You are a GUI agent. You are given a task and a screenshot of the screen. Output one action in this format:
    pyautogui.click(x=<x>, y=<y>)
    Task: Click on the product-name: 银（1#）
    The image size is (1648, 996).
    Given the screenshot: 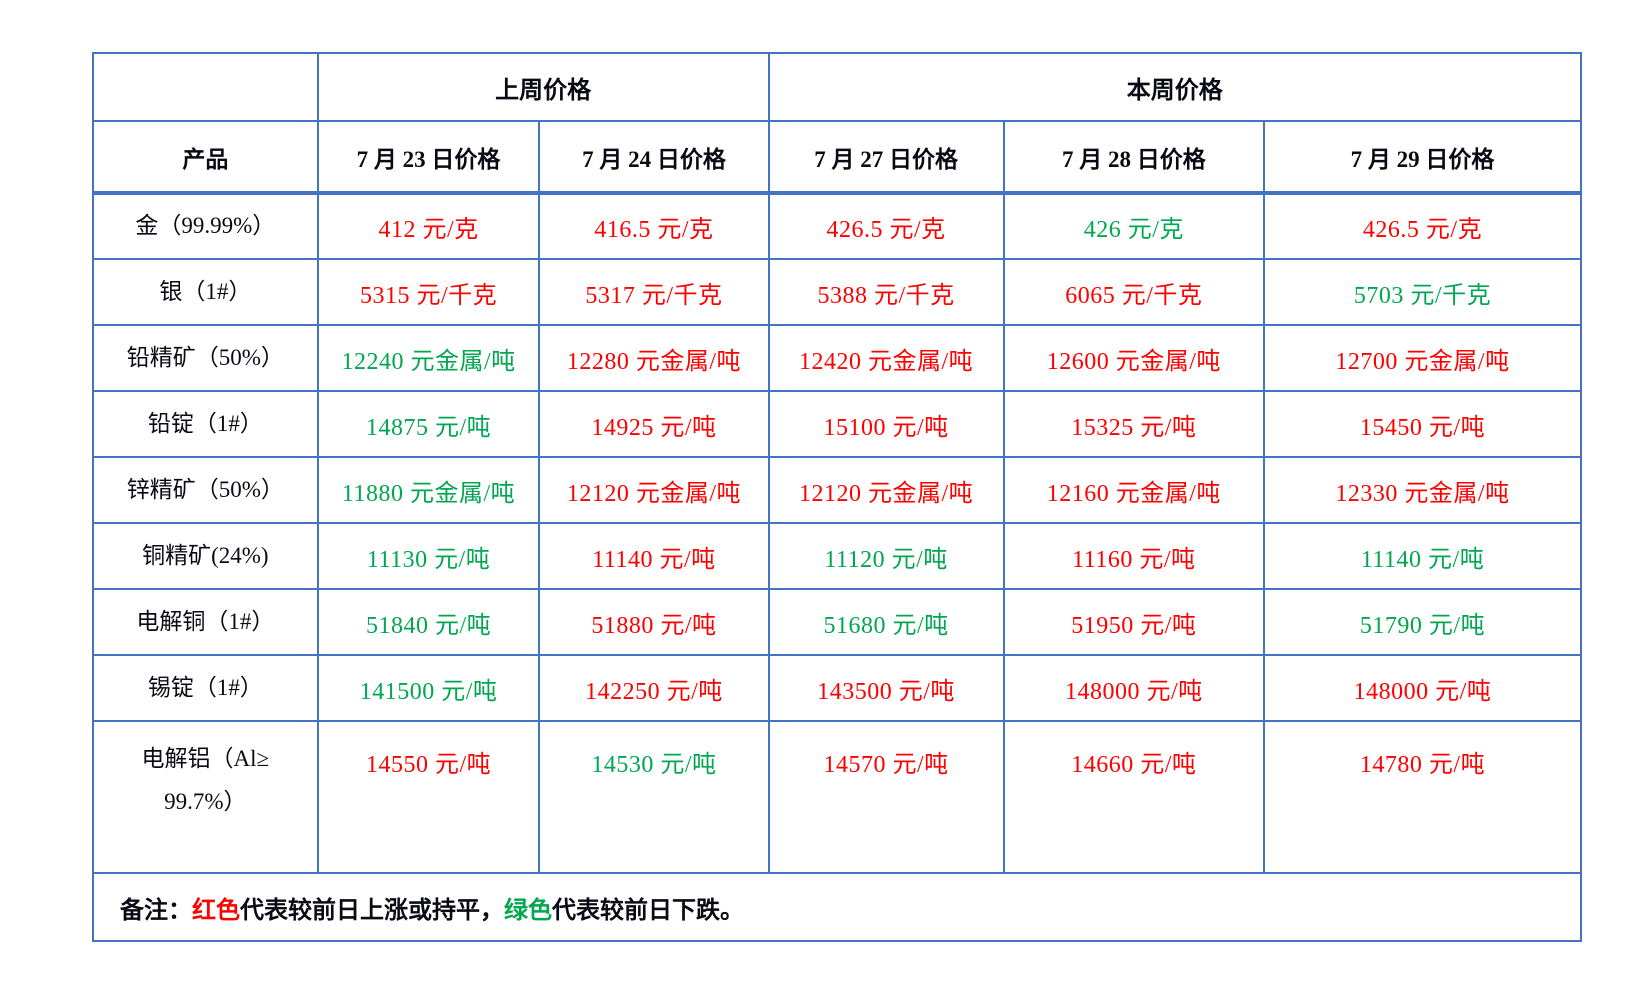 What is the action you would take?
    pyautogui.click(x=205, y=292)
    